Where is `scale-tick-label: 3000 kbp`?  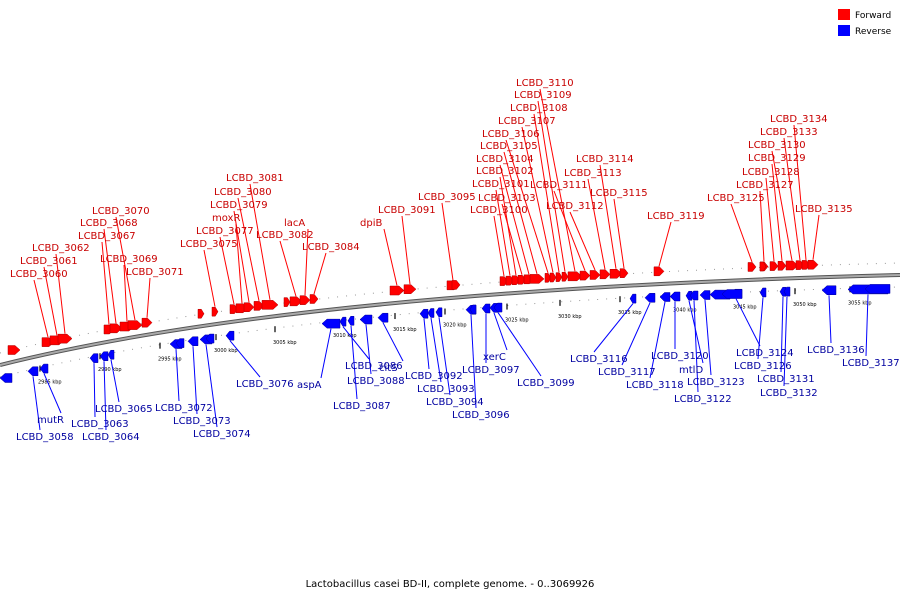 scale-tick-label: 3000 kbp is located at coordinates (226, 351).